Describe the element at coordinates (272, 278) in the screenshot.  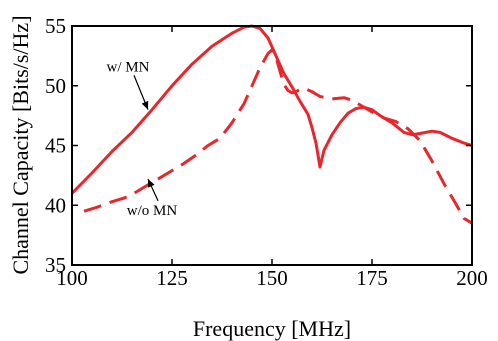
I see `x-tick-label: 150` at that location.